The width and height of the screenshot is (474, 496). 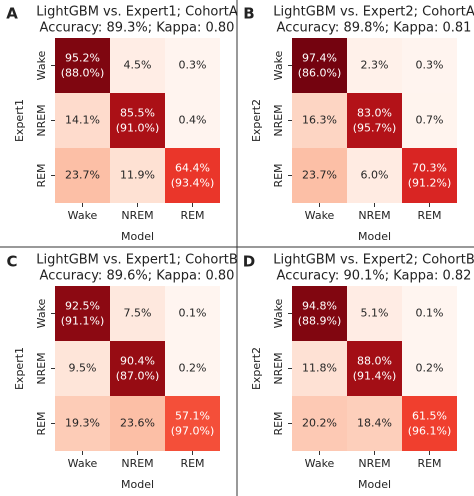 What do you see at coordinates (375, 376) in the screenshot?
I see `cell-sublabel: (91.4%)` at bounding box center [375, 376].